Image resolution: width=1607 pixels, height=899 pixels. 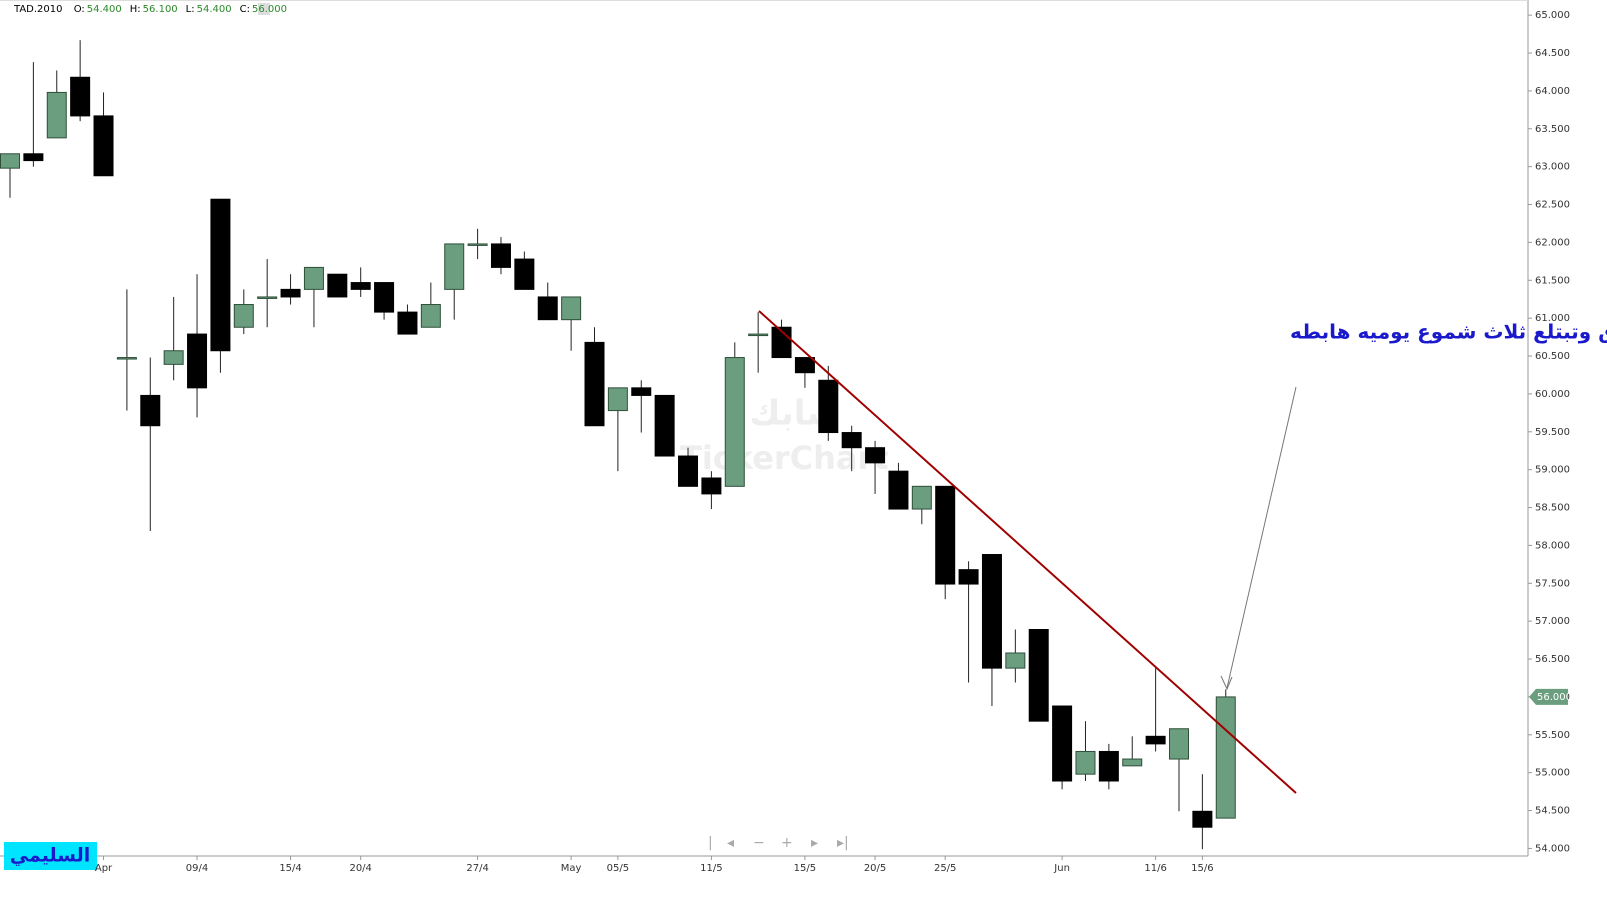 What do you see at coordinates (805, 868) in the screenshot?
I see `x-tick-label: 15/5` at bounding box center [805, 868].